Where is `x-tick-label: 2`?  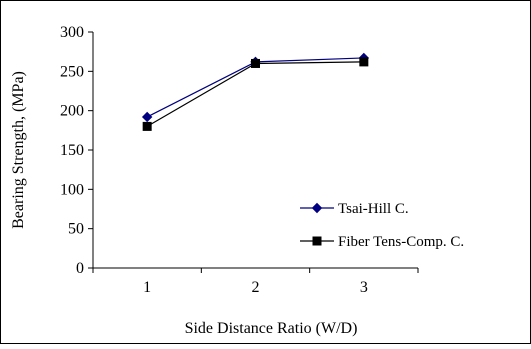
x-tick-label: 2 is located at coordinates (256, 287).